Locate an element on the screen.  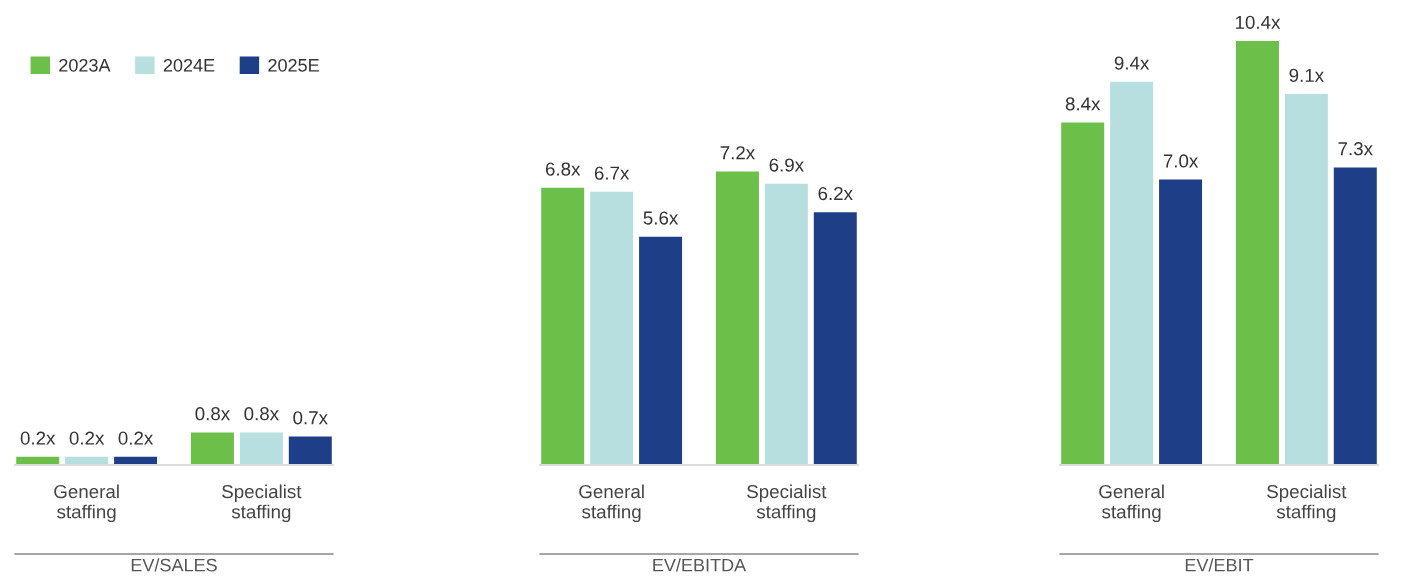
data-label: 9.4x is located at coordinates (1132, 63).